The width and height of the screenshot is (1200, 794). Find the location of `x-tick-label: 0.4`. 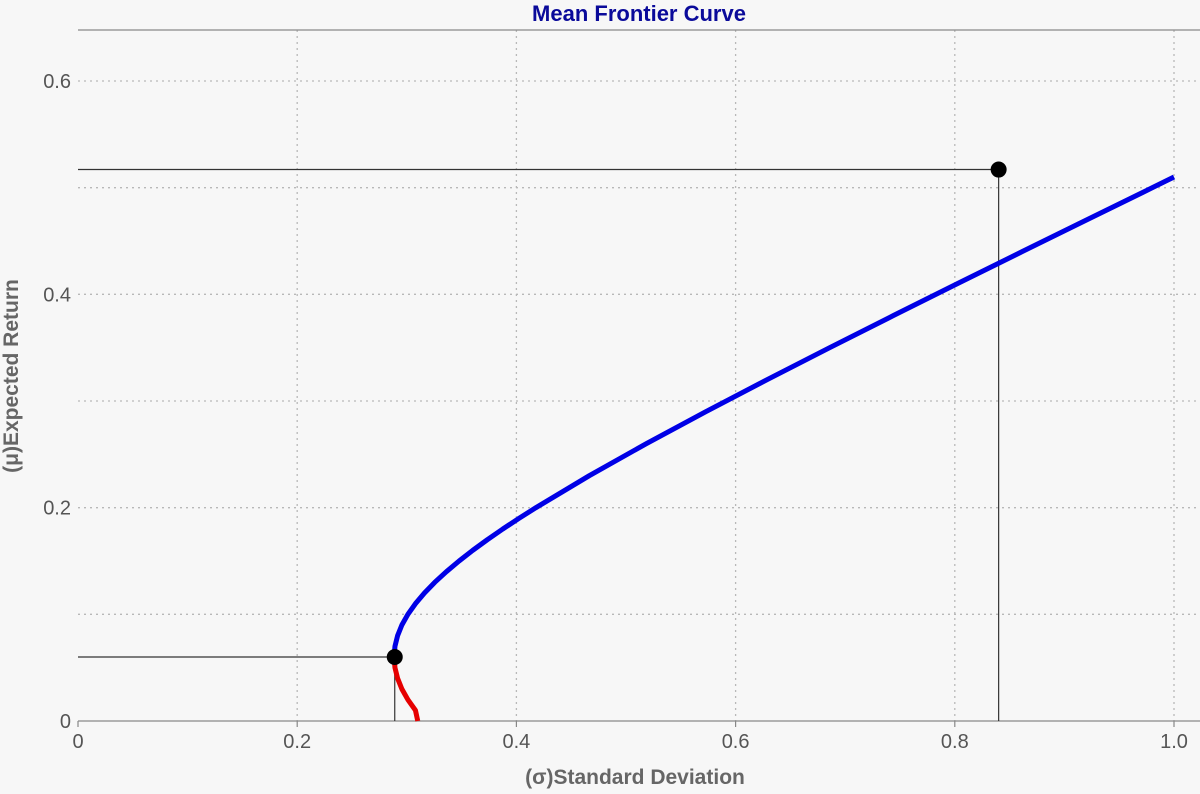

x-tick-label: 0.4 is located at coordinates (516, 742).